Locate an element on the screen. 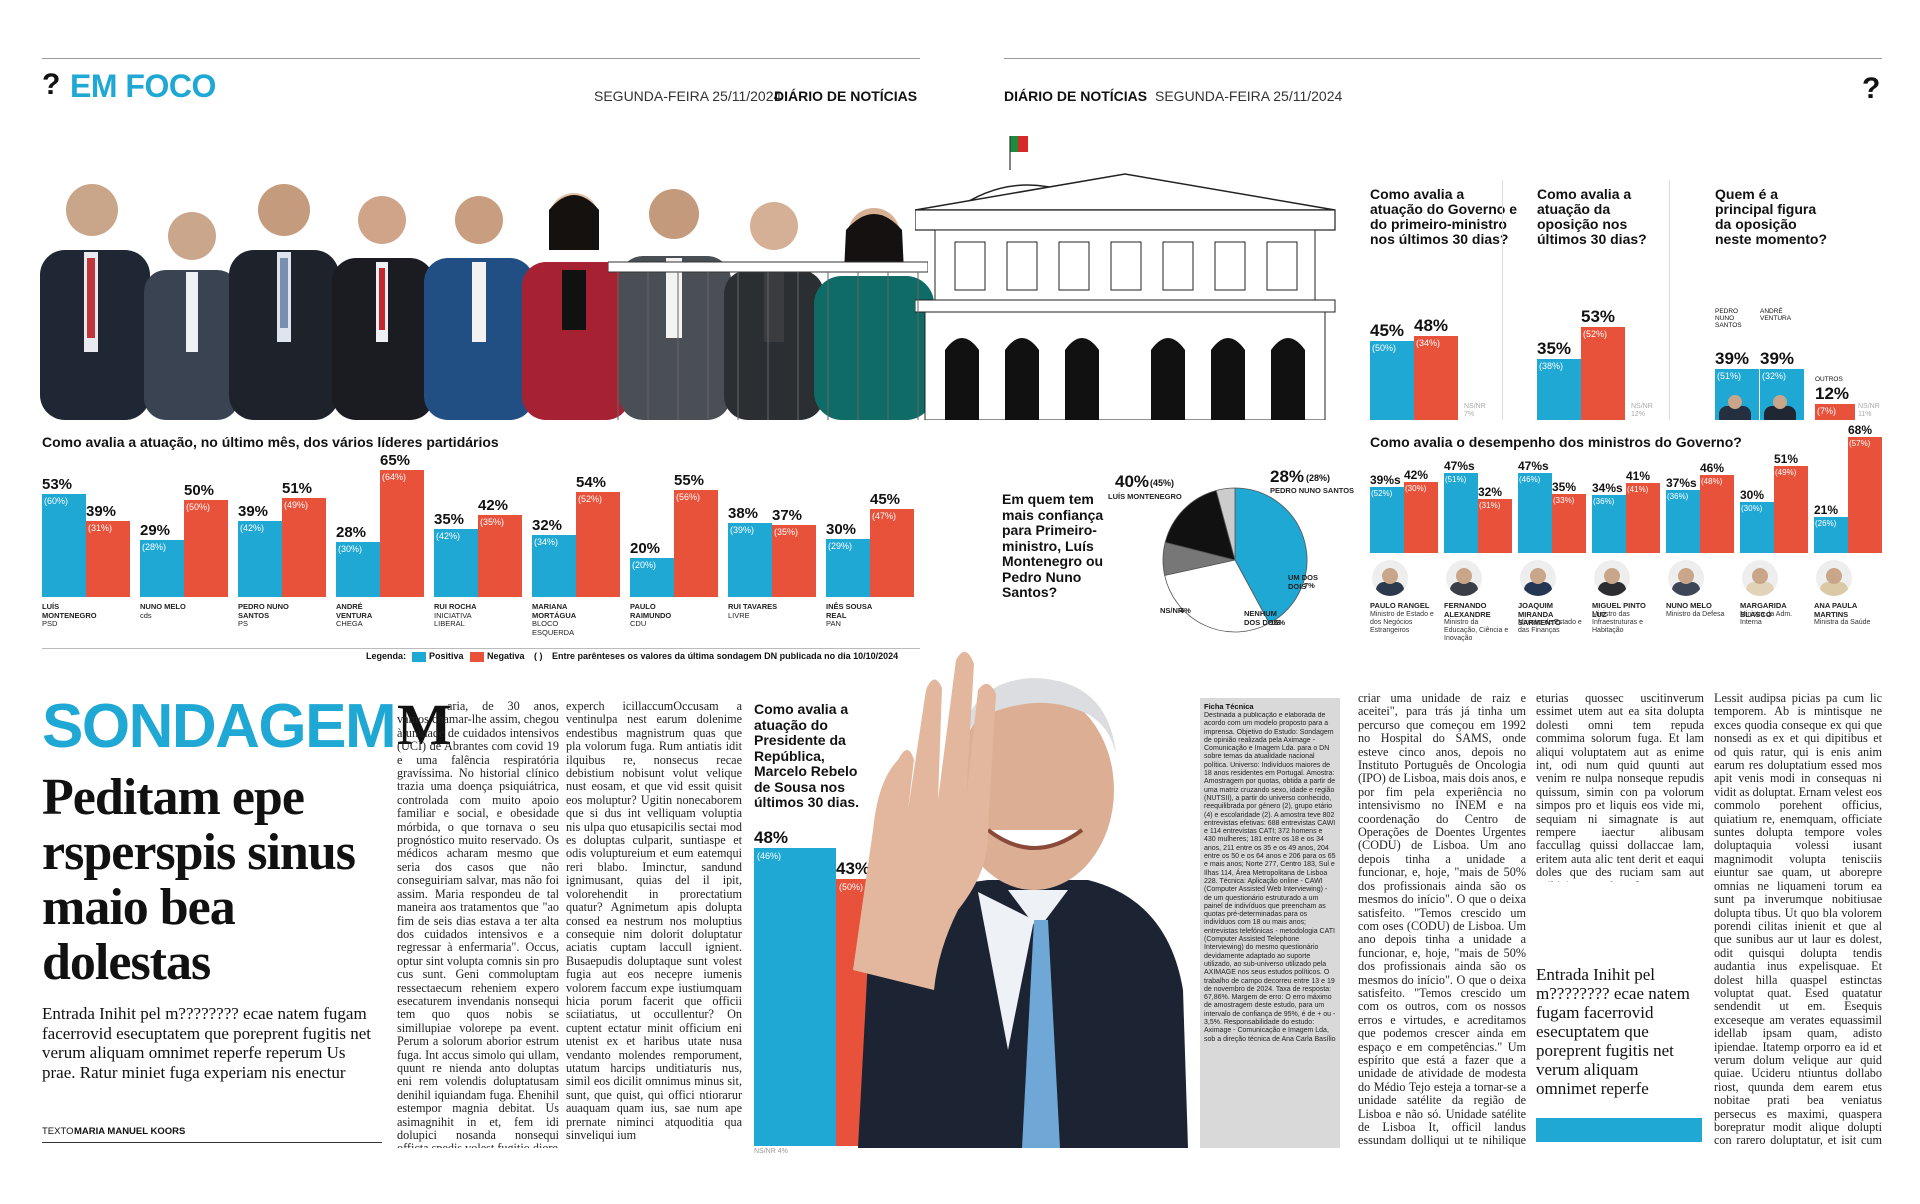 The width and height of the screenshot is (1920, 1204). leader-party: PS is located at coordinates (243, 623).